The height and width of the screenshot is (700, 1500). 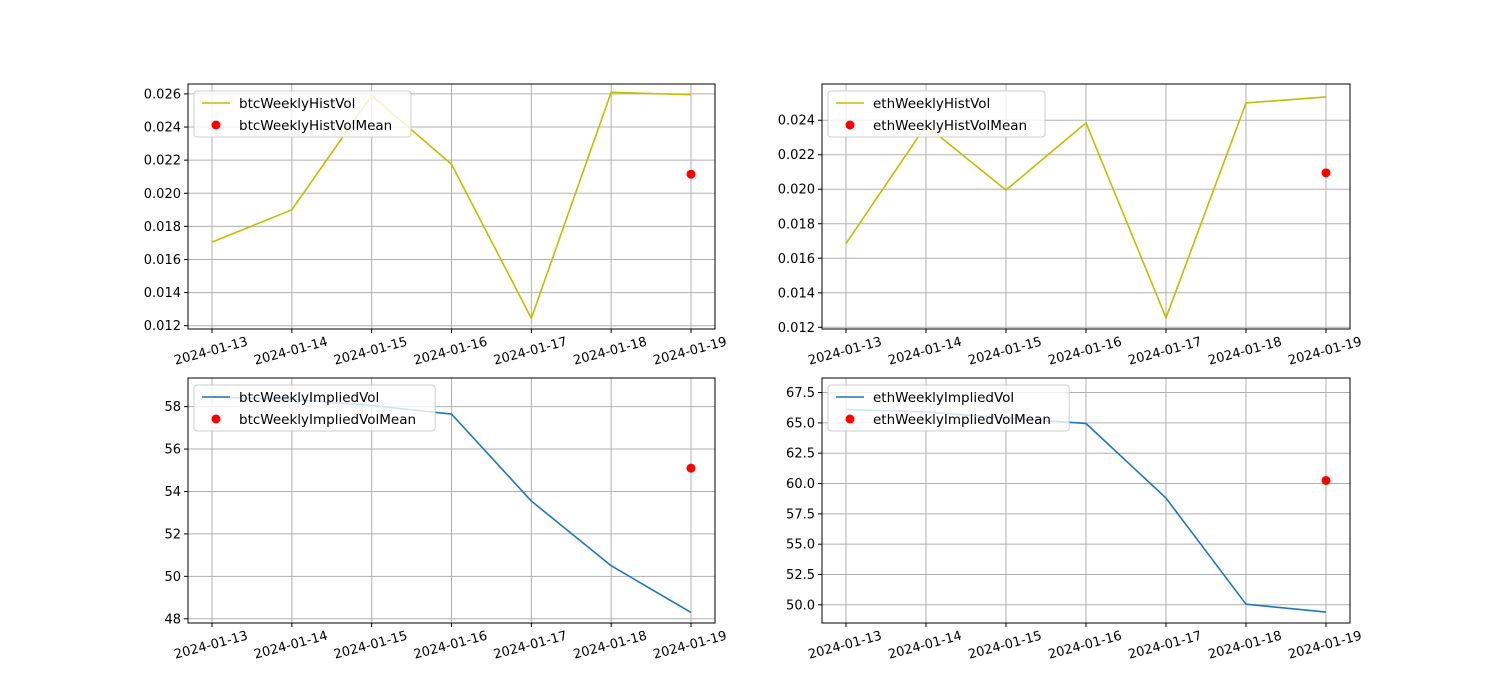 I want to click on legend-label: ethWeeklyHistVolMean, so click(x=950, y=126).